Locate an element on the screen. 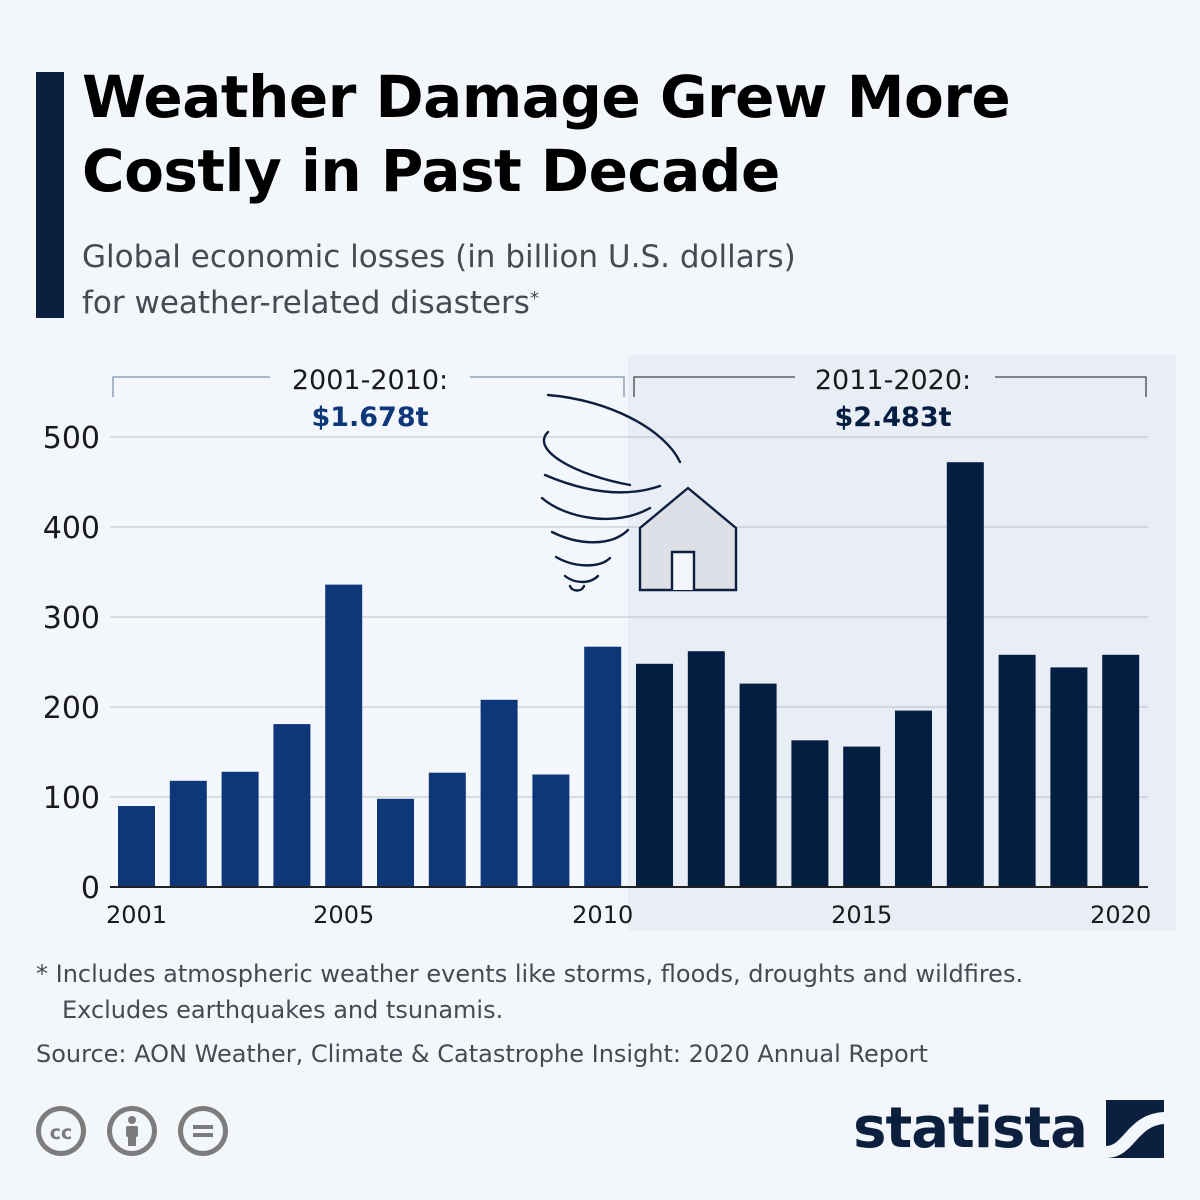  bar-2005 is located at coordinates (344, 735).